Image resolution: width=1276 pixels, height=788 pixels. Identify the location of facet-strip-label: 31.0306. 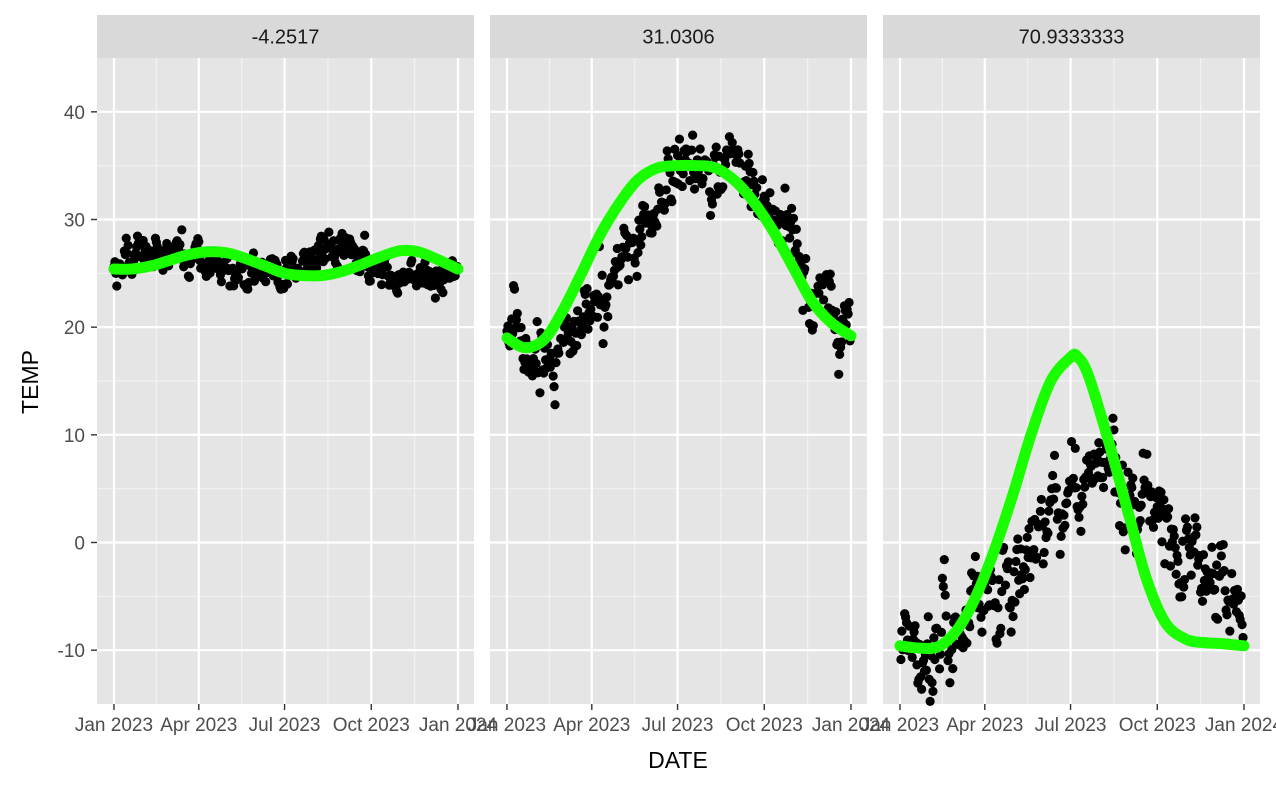
(678, 38).